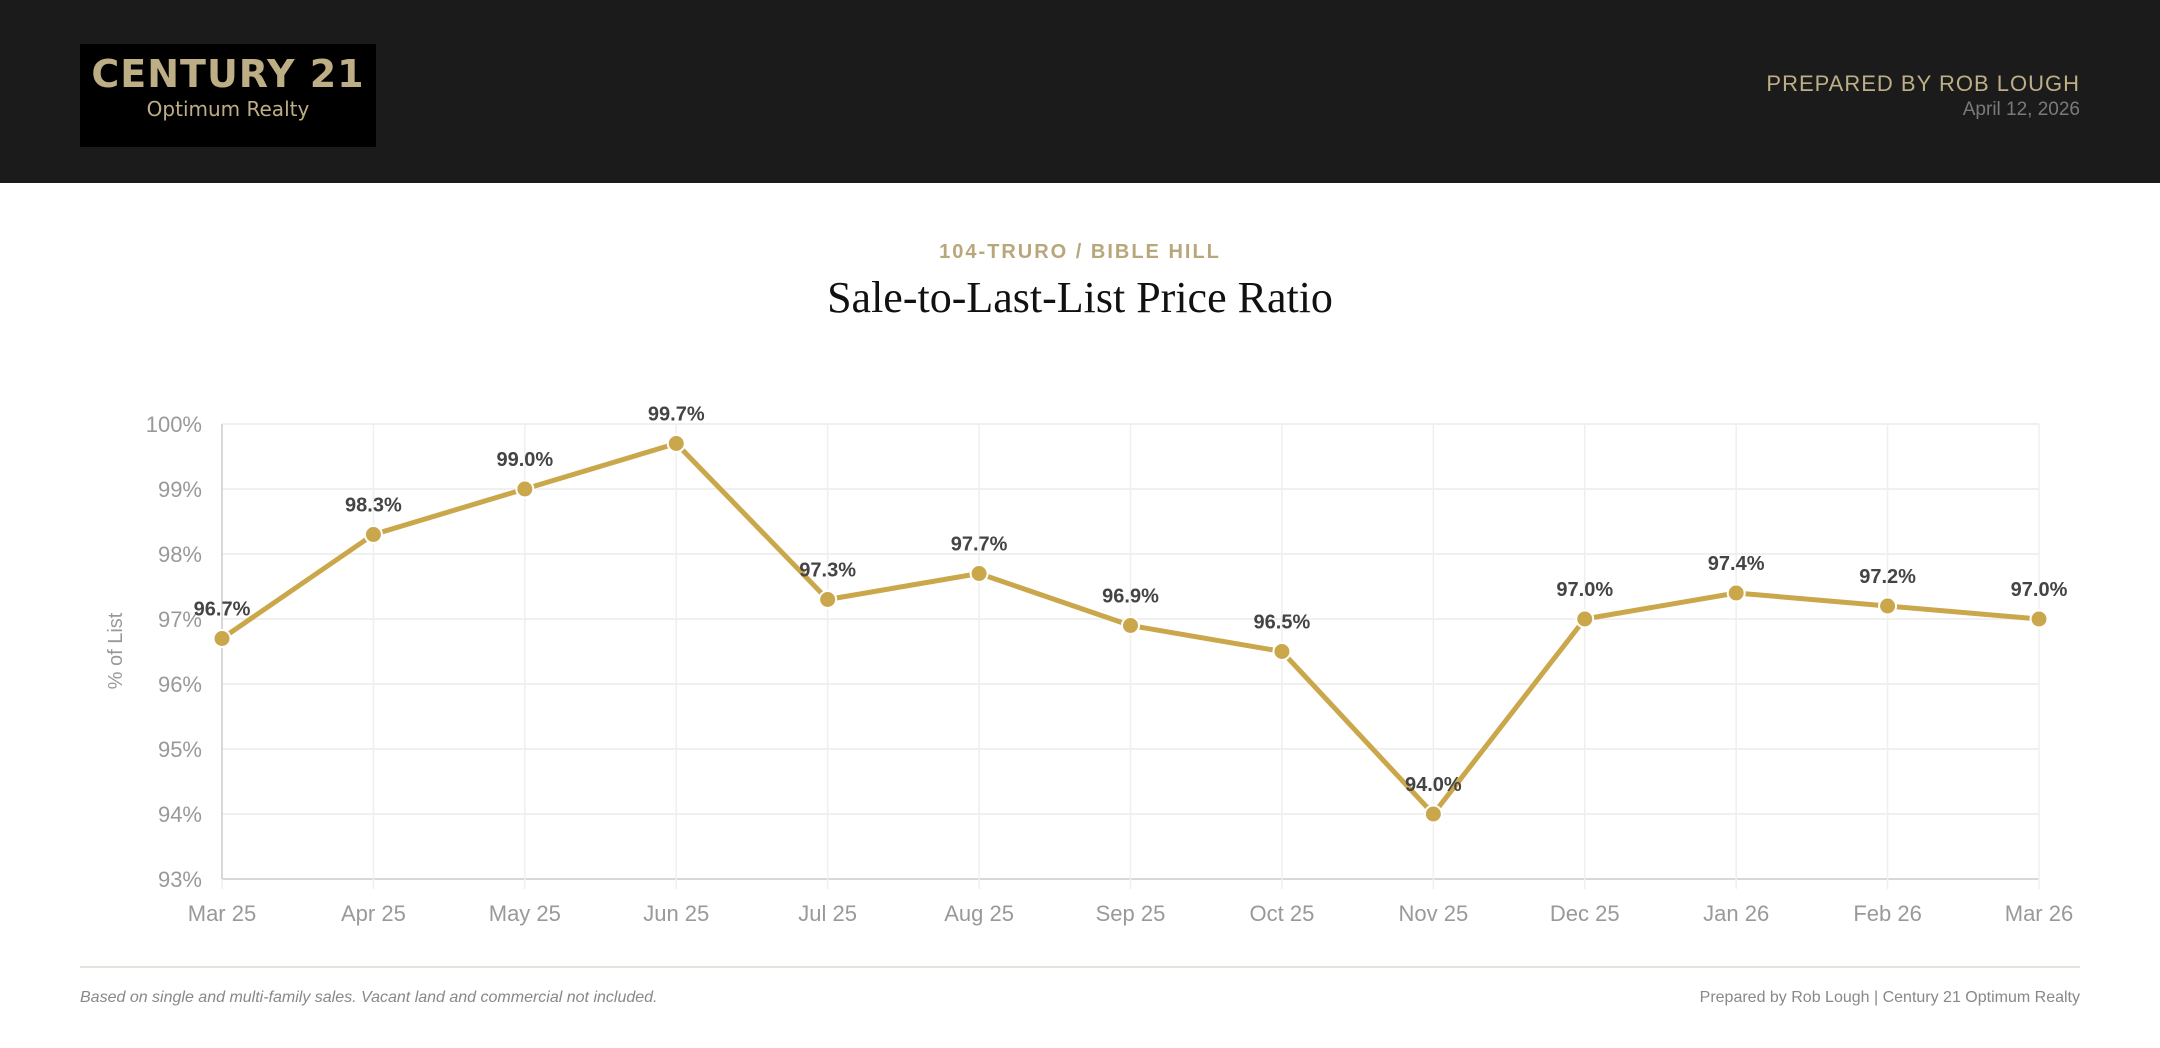  Describe the element at coordinates (1080, 252) in the screenshot. I see `area-subtitle: 104-TRURO / BIBLE HILL` at that location.